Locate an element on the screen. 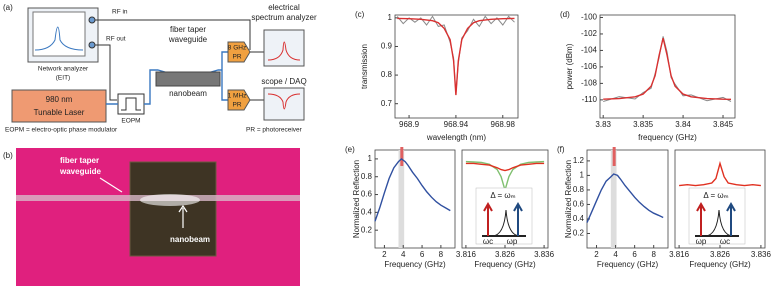  glow is located at coordinates (170, 200).